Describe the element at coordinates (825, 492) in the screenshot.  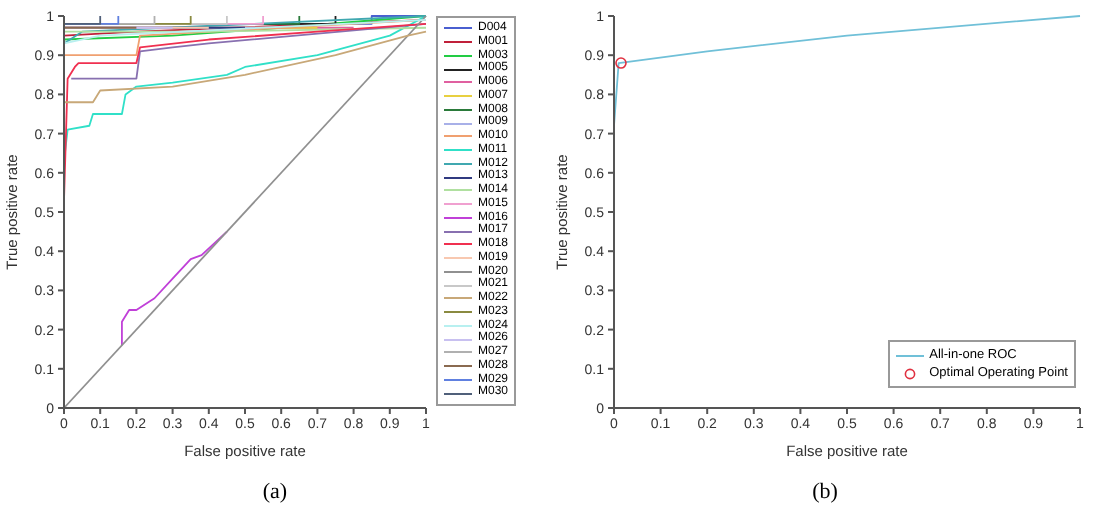
I see `text: (b)` at that location.